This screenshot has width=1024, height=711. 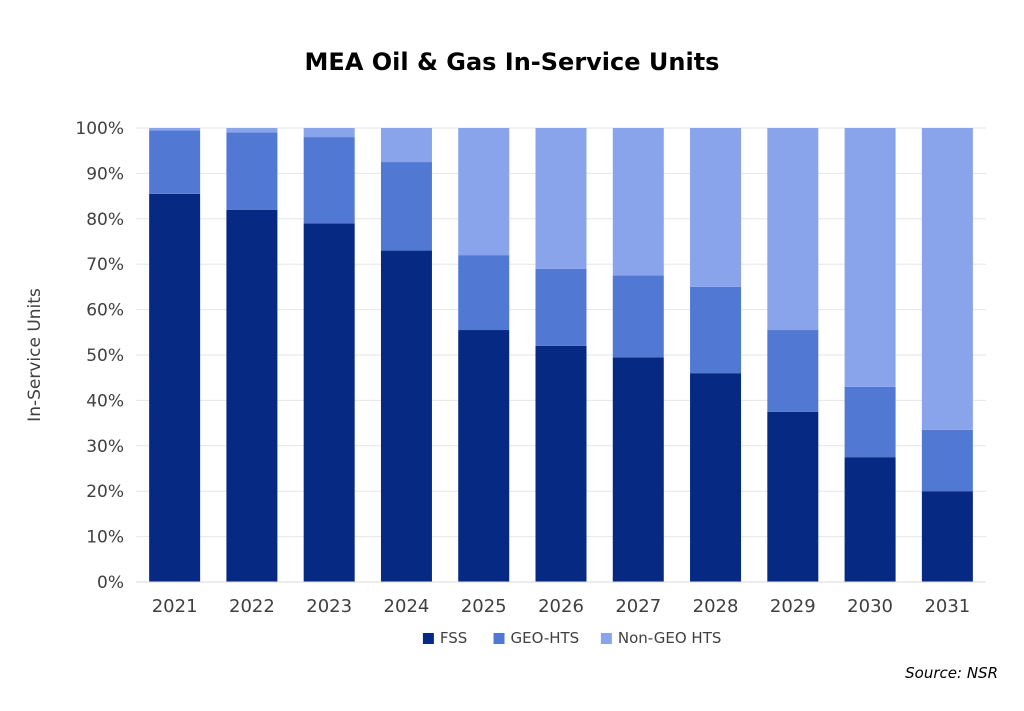 I want to click on x-tick-label: 2028, so click(x=716, y=606).